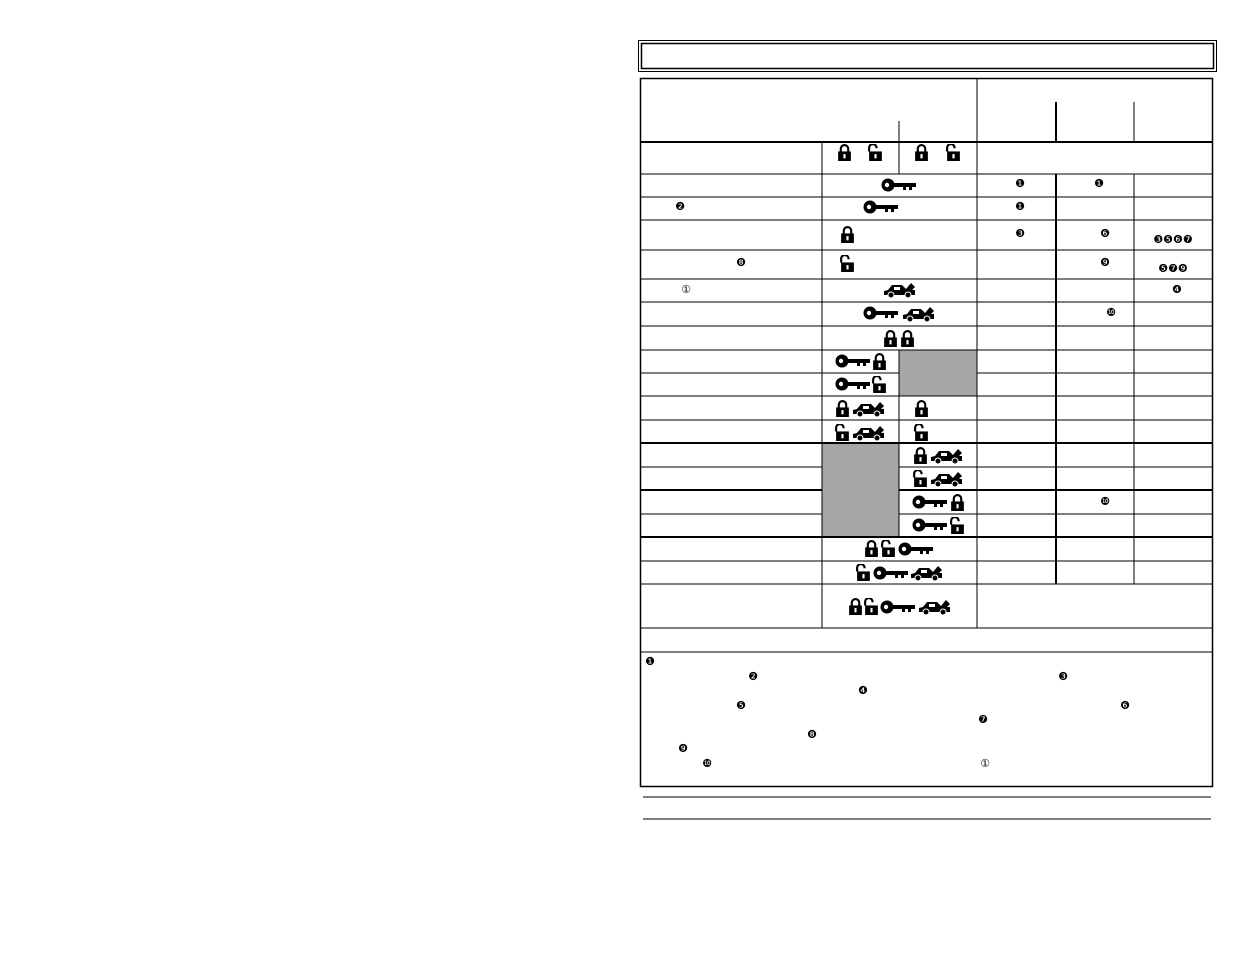 The height and width of the screenshot is (954, 1235). Describe the element at coordinates (983, 719) in the screenshot. I see `note-mark: ❼` at that location.